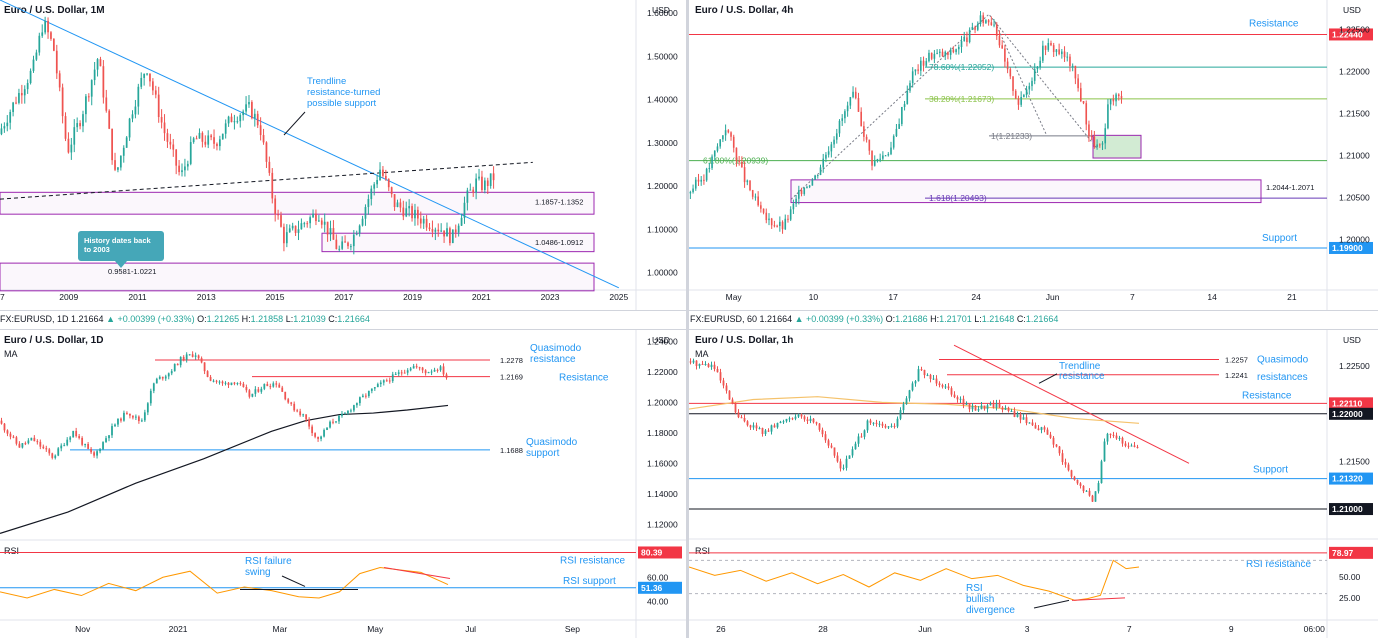  I want to click on x-tick-label: 07, so click(2, 297).